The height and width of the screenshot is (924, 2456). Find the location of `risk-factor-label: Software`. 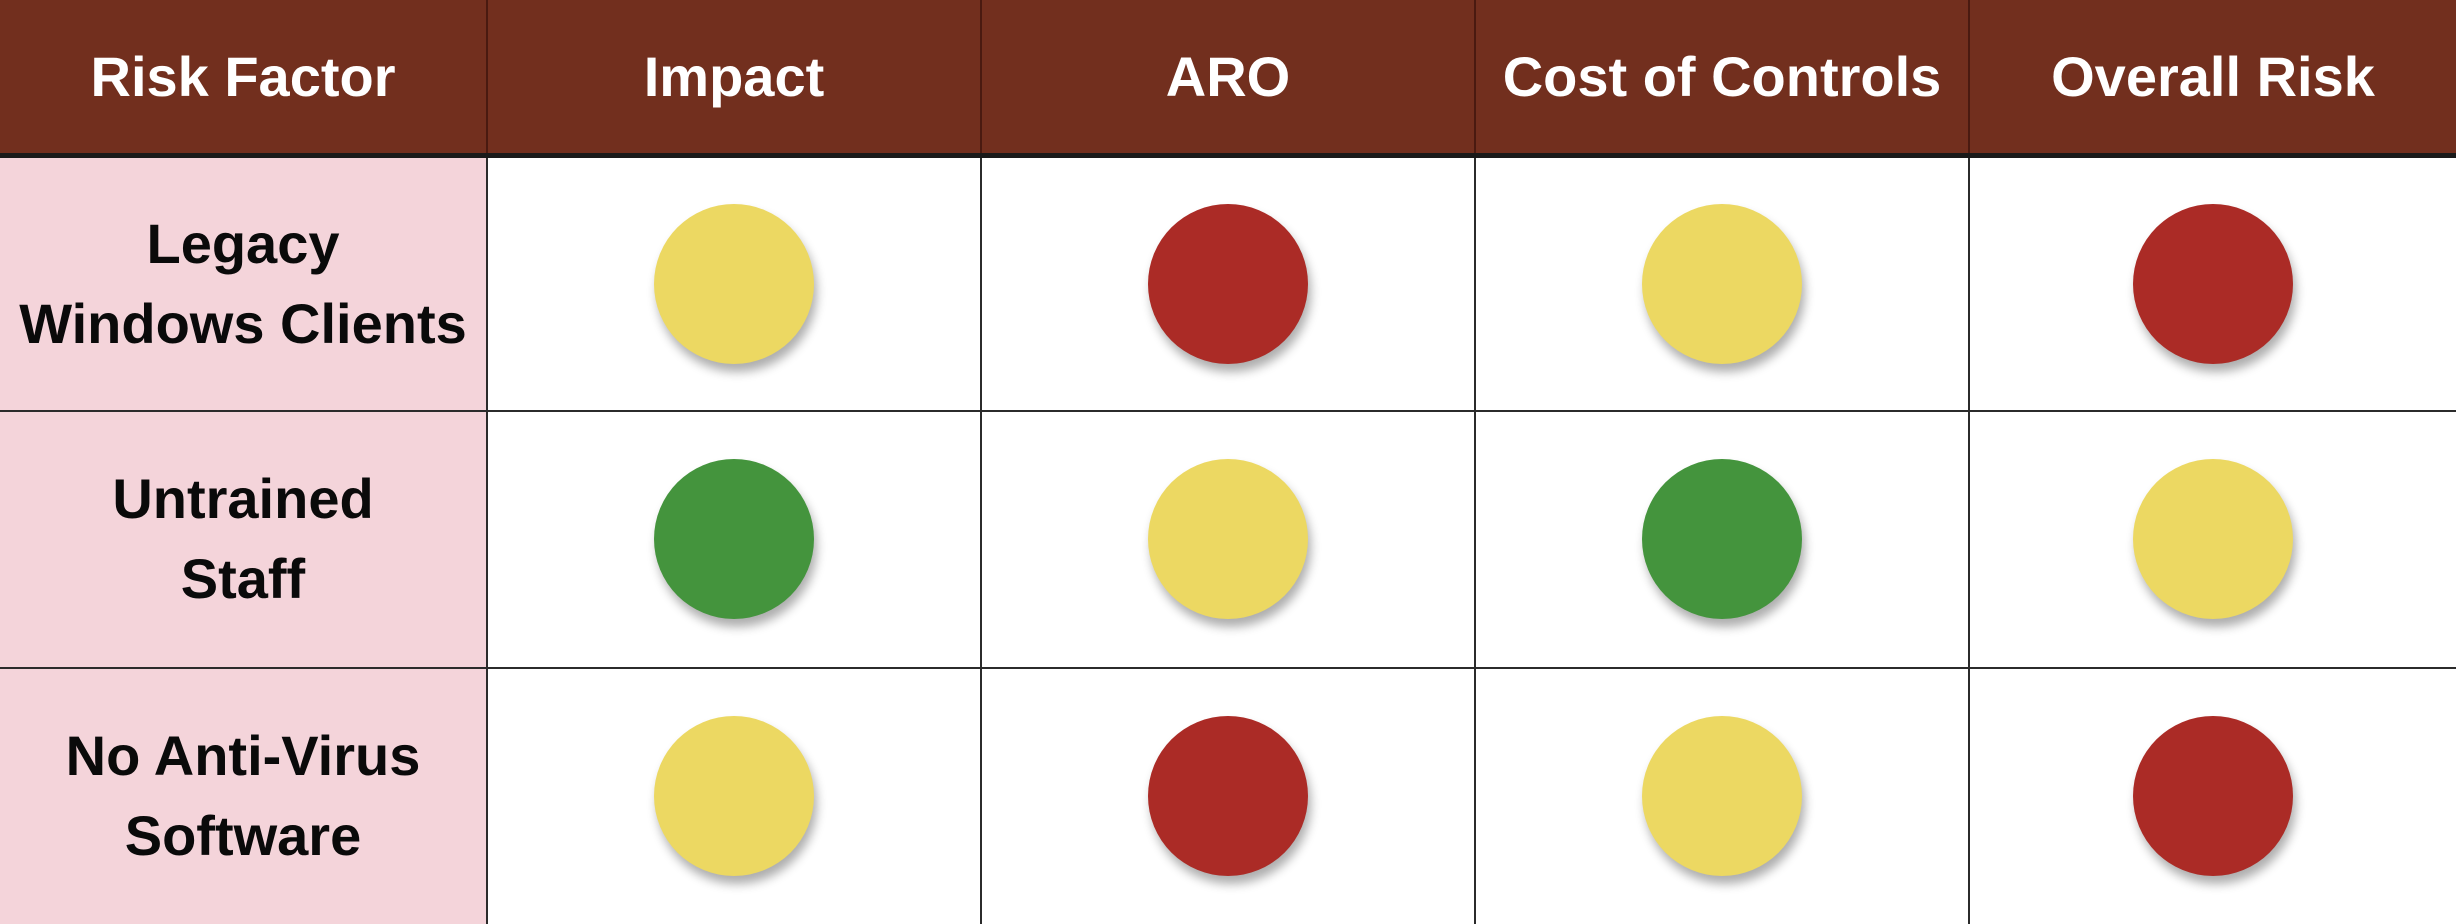

risk-factor-label: Software is located at coordinates (243, 836).